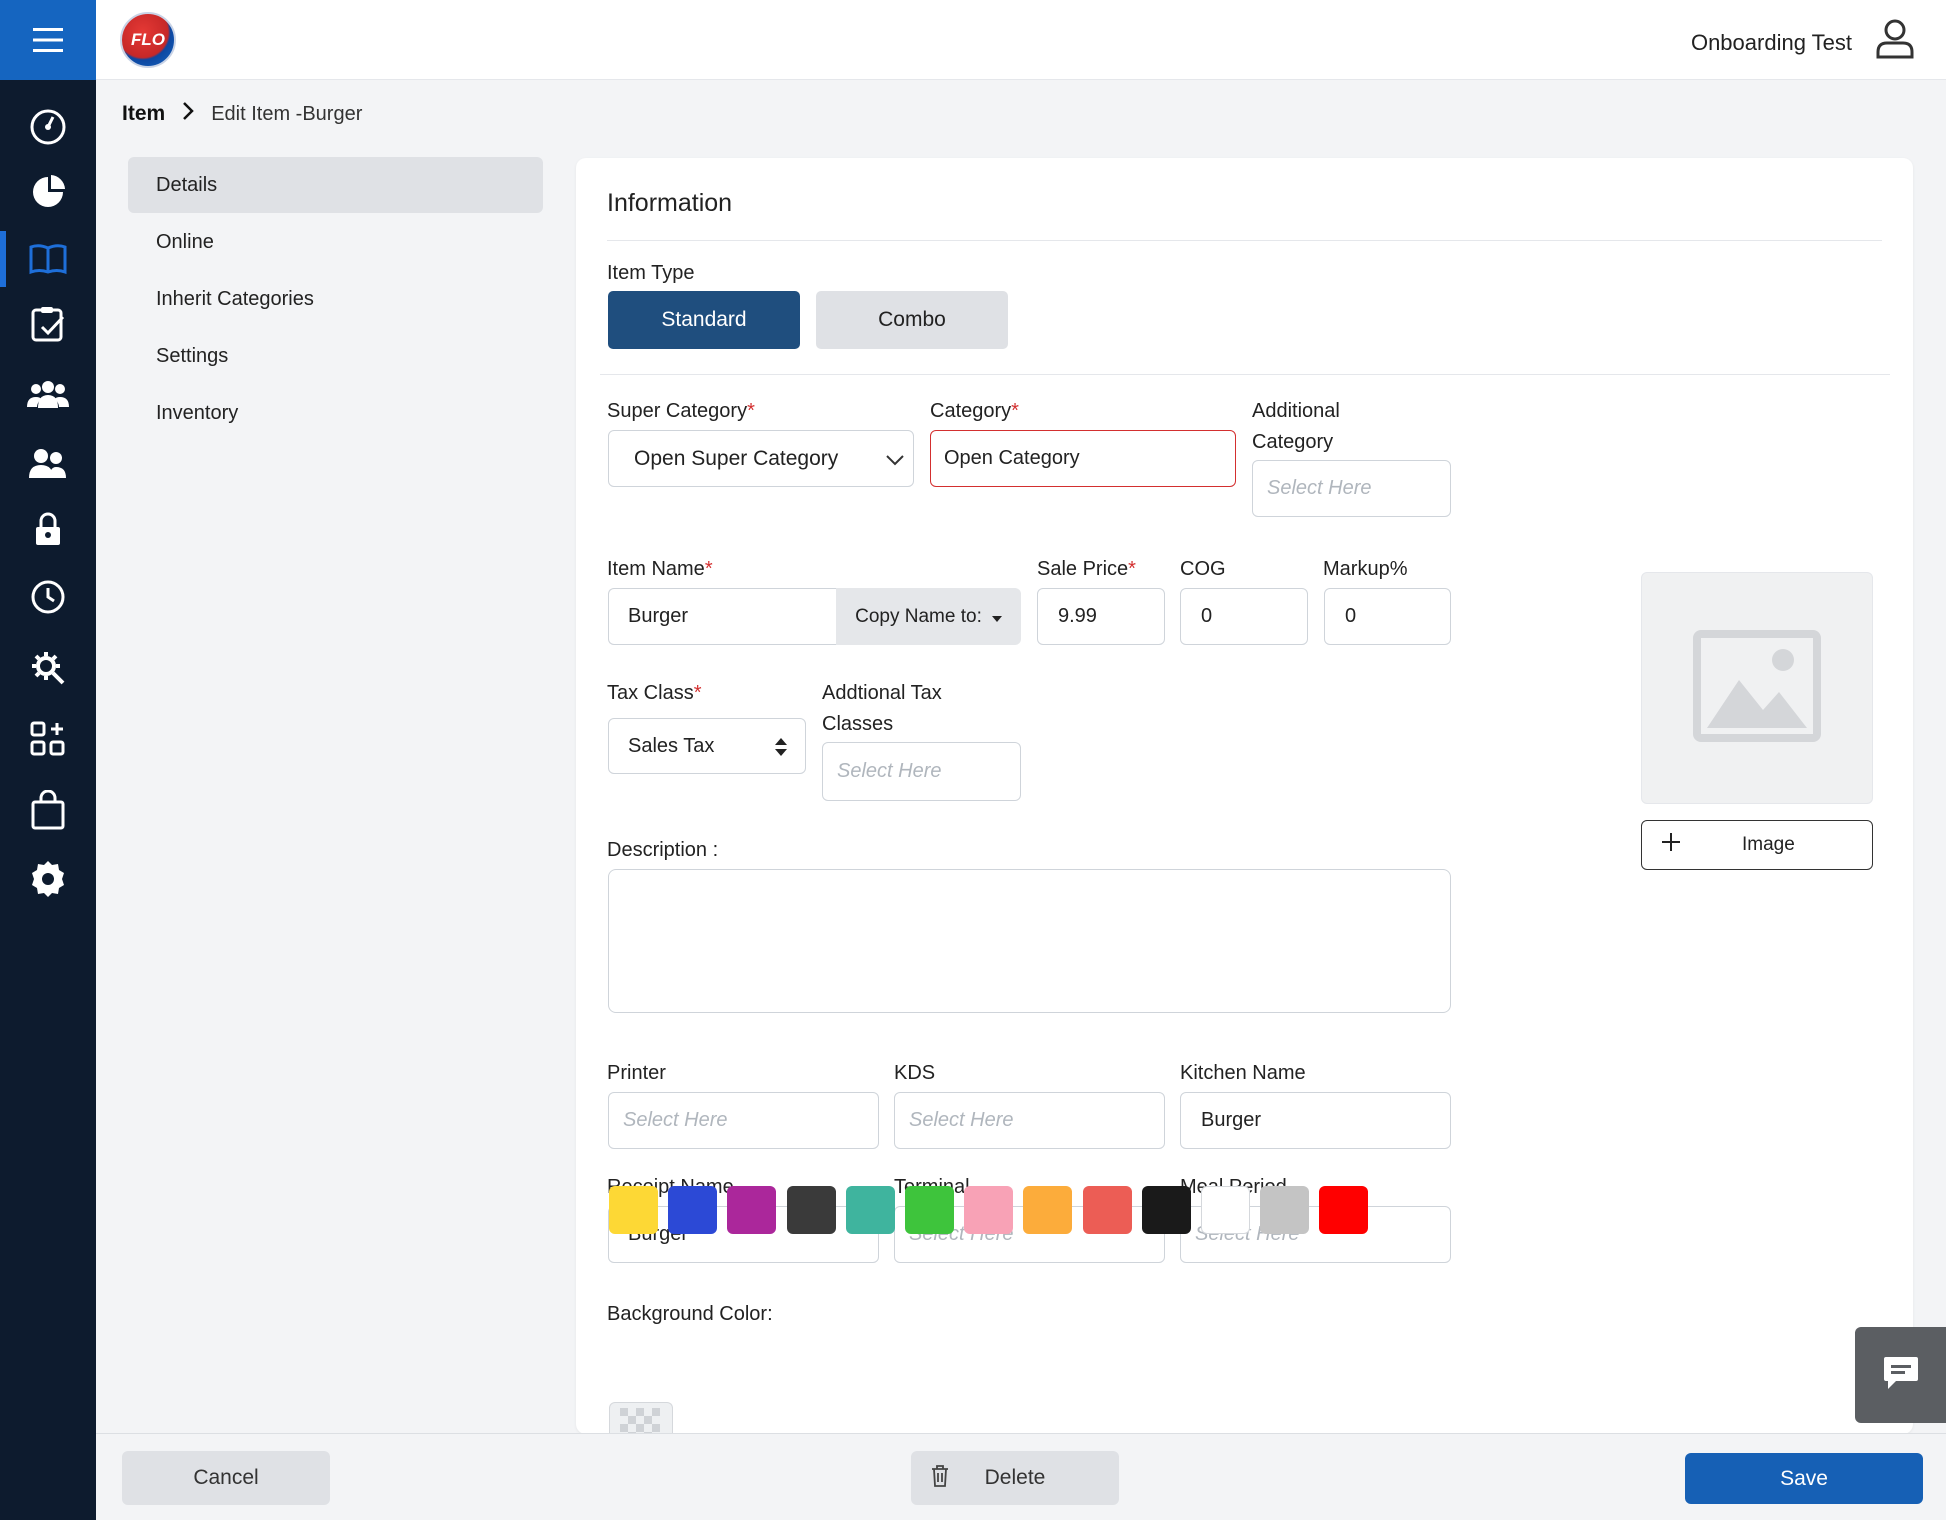 Image resolution: width=1946 pixels, height=1520 pixels. What do you see at coordinates (1804, 1478) in the screenshot?
I see `save-button: Save` at bounding box center [1804, 1478].